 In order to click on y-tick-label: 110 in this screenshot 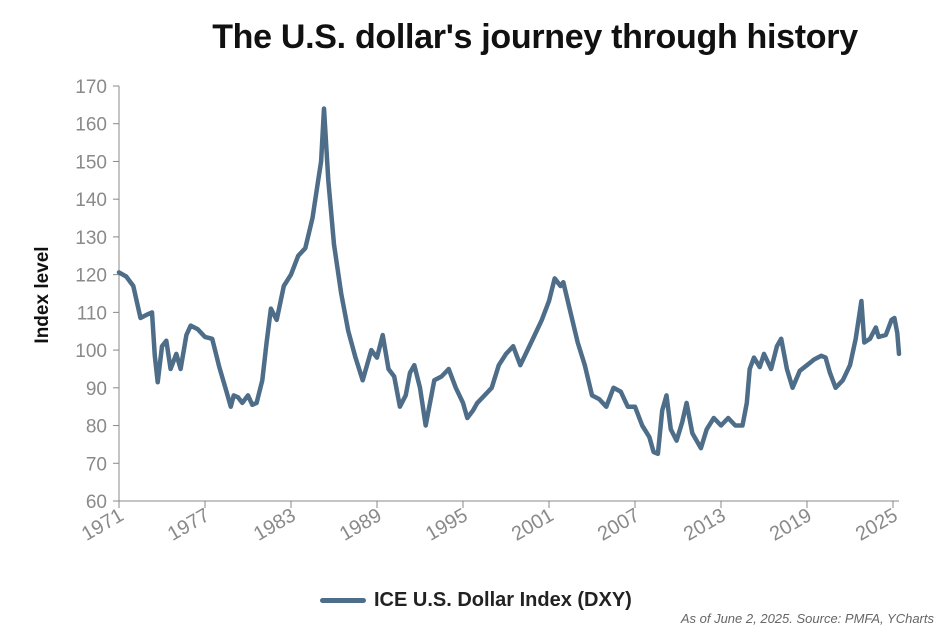, I will do `click(92, 313)`.